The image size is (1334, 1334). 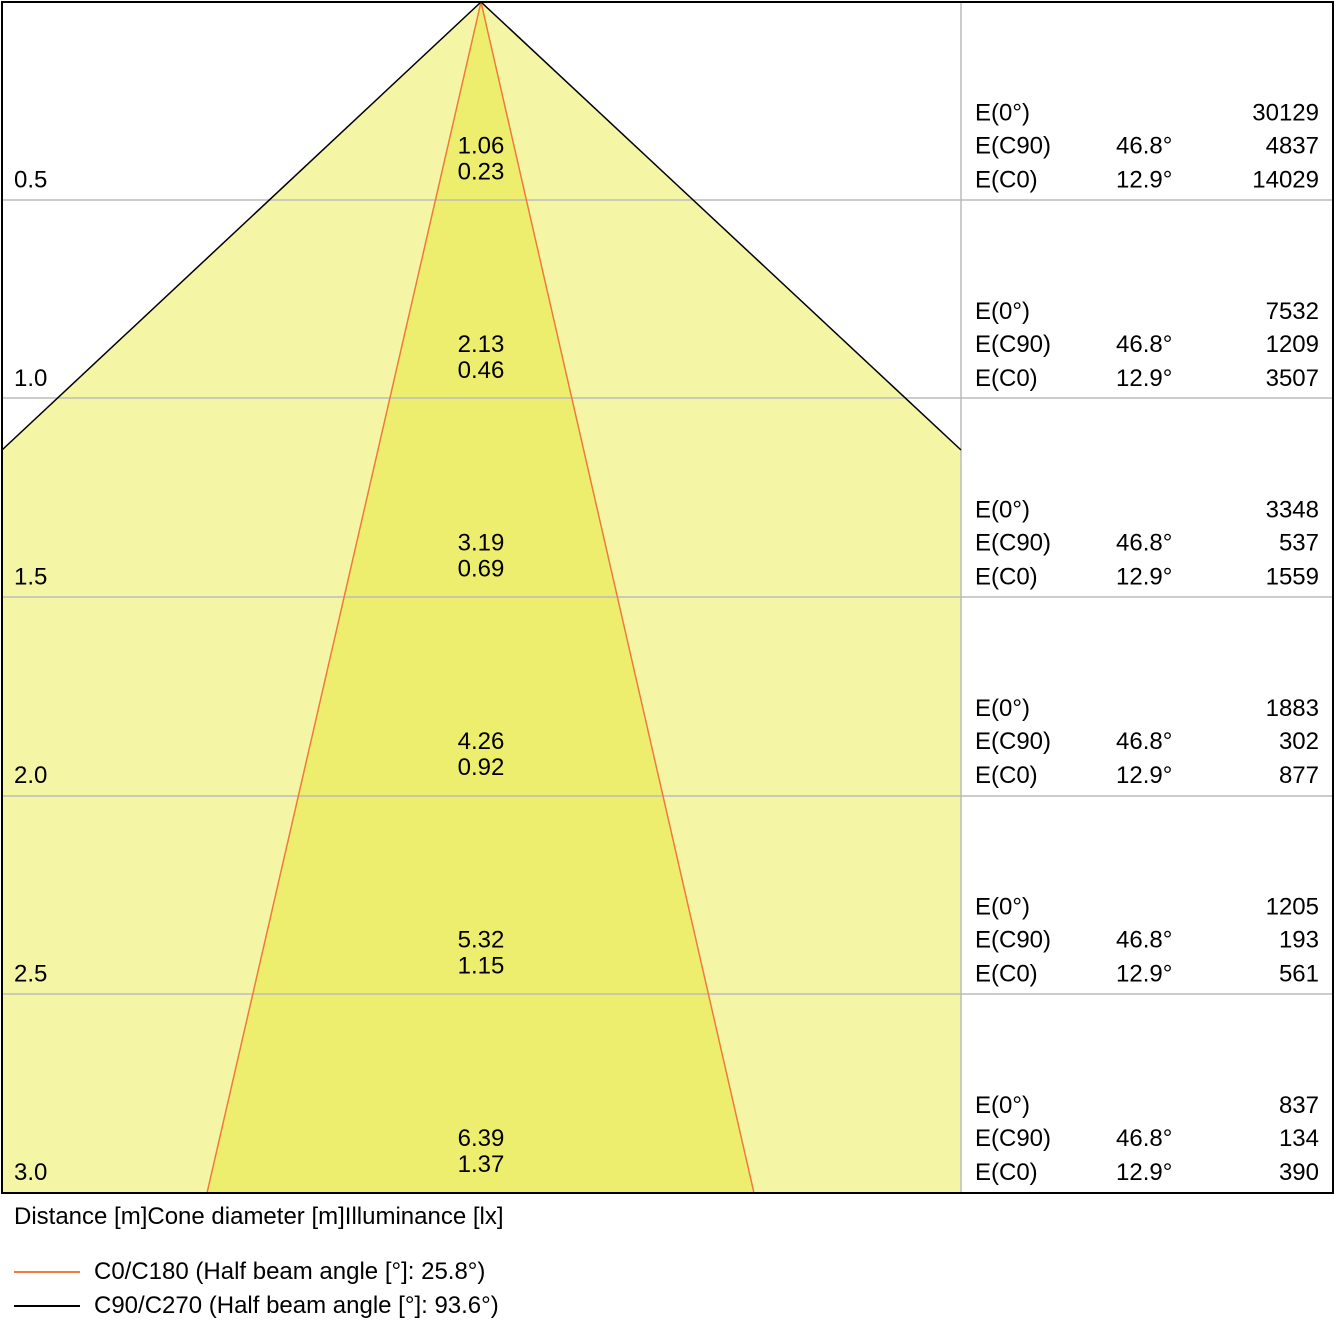 What do you see at coordinates (1299, 1138) in the screenshot?
I see `e-c90-illuminance-value: 134` at bounding box center [1299, 1138].